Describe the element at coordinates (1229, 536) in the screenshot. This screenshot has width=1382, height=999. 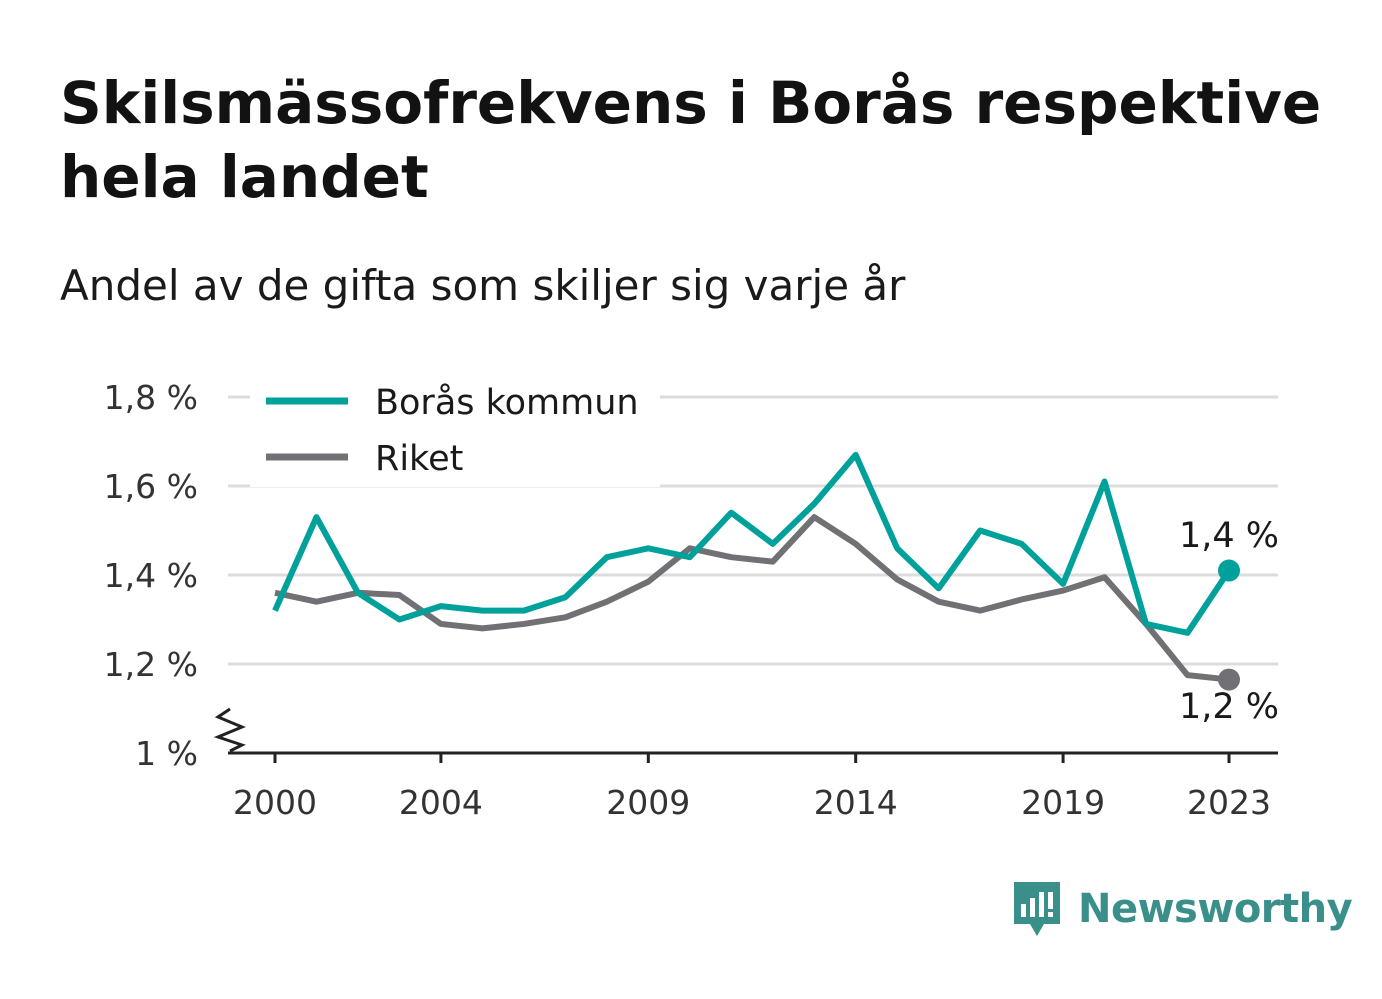
I see `end-value-label: 1,4 %` at that location.